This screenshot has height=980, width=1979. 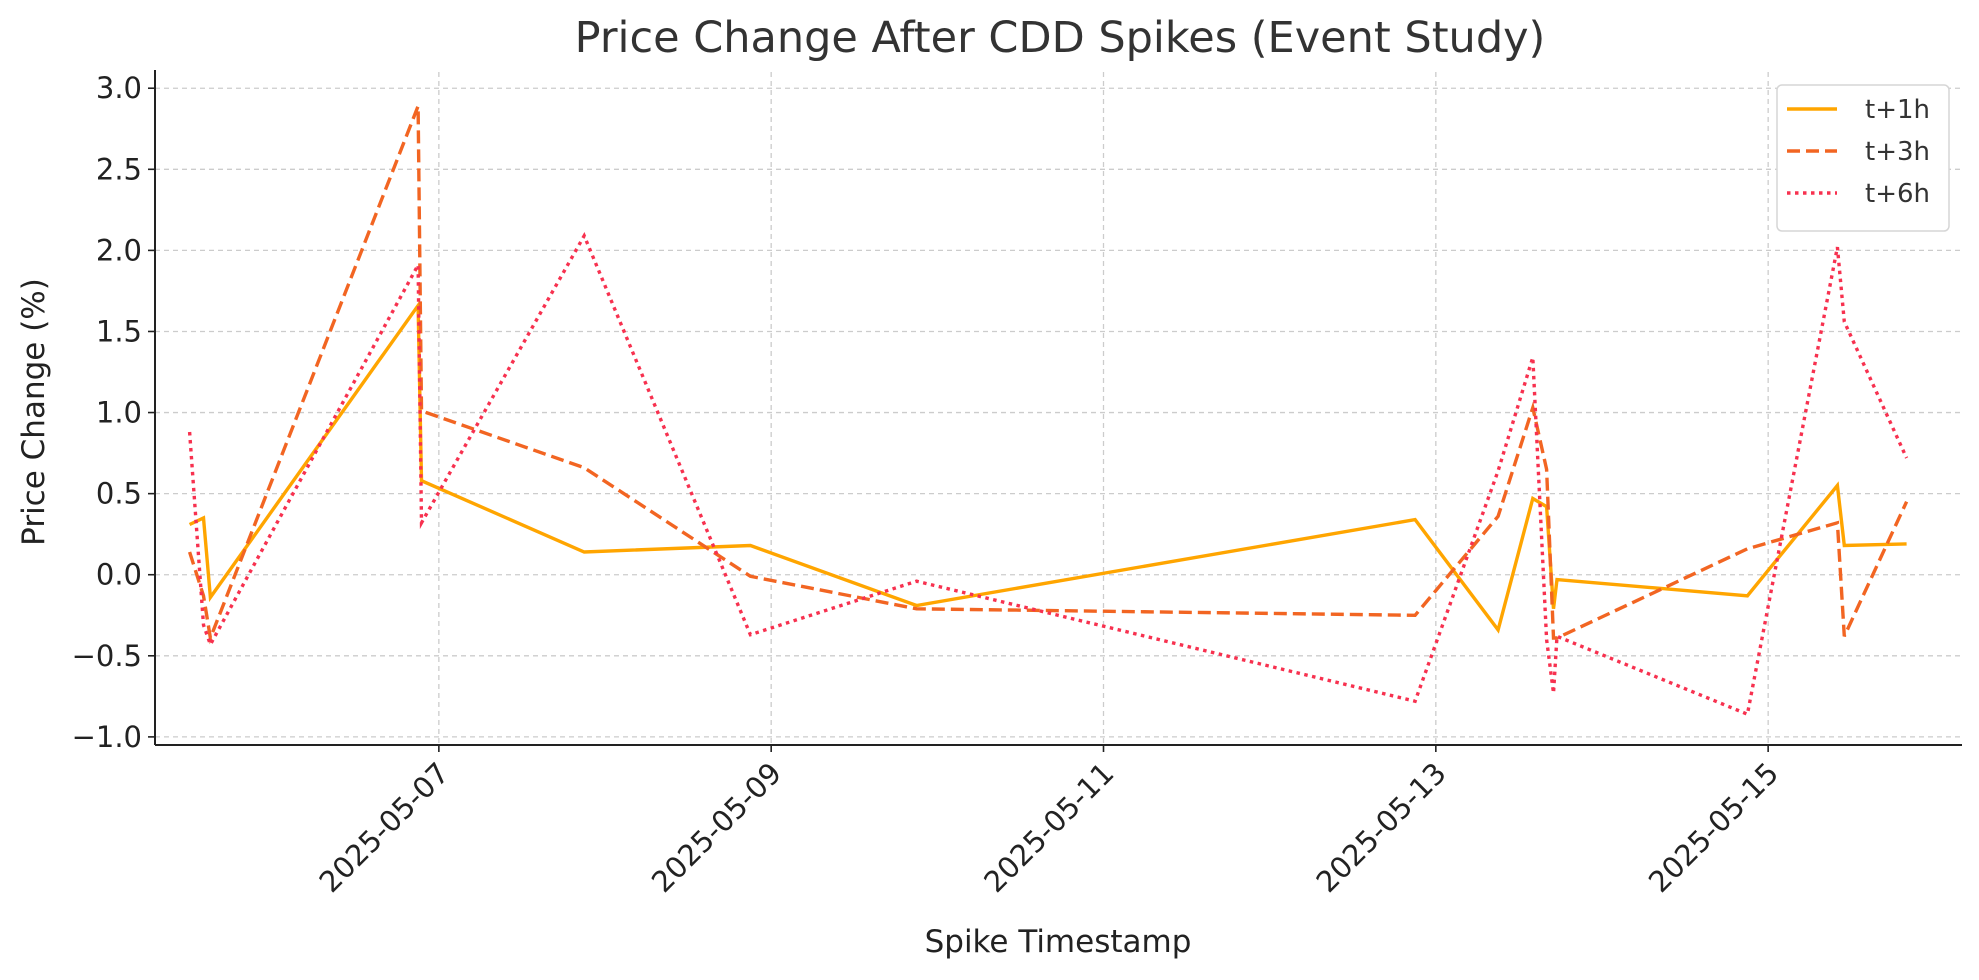 What do you see at coordinates (119, 575) in the screenshot?
I see `y-tick-label: 0.0` at bounding box center [119, 575].